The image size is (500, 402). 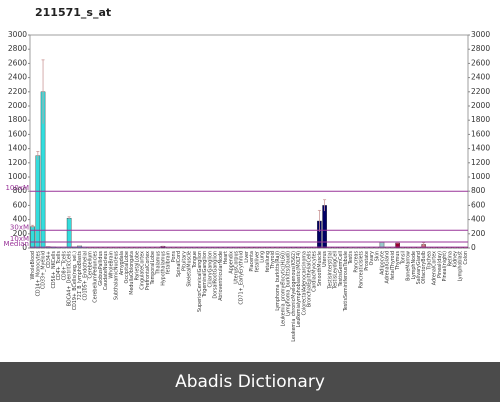 What do you see at coordinates (236, 267) in the screenshot?
I see `x-tick-label: UterusCorpus` at bounding box center [236, 267].